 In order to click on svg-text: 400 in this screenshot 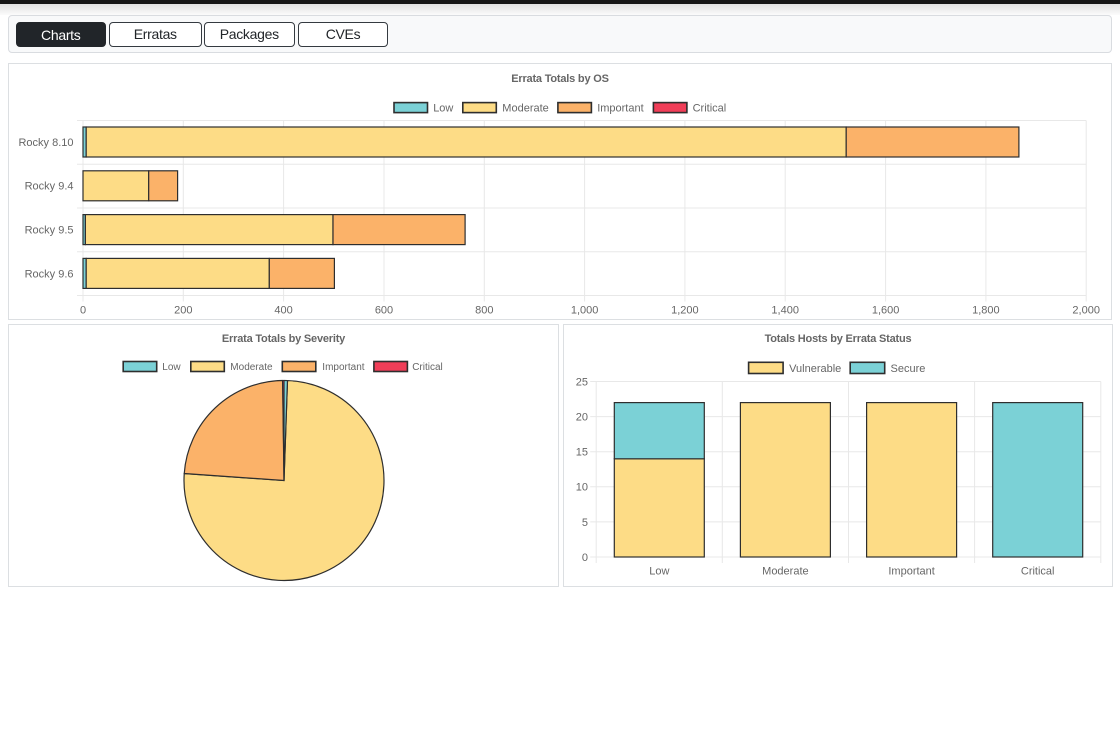, I will do `click(283, 310)`.